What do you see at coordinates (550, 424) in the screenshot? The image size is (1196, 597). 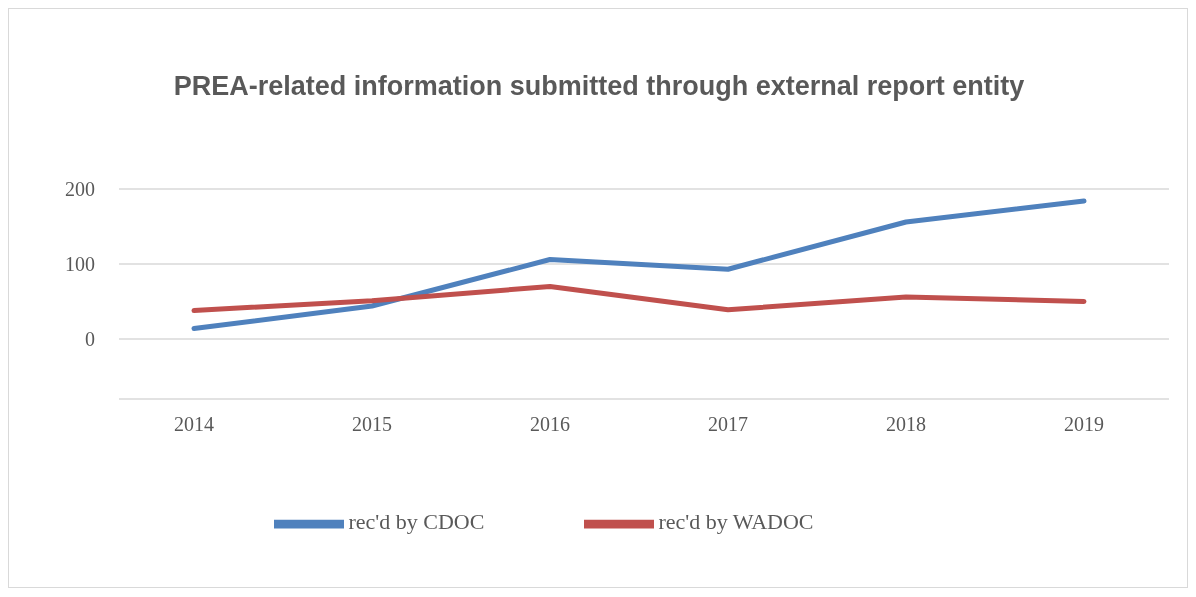 I see `x-tick-label: 2016` at bounding box center [550, 424].